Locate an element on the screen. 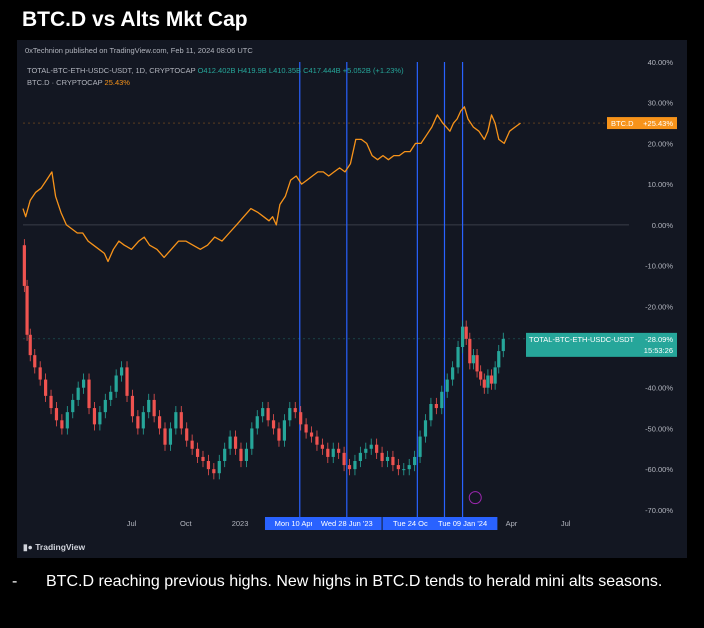  btcd-last-name: BTC.D is located at coordinates (622, 123).